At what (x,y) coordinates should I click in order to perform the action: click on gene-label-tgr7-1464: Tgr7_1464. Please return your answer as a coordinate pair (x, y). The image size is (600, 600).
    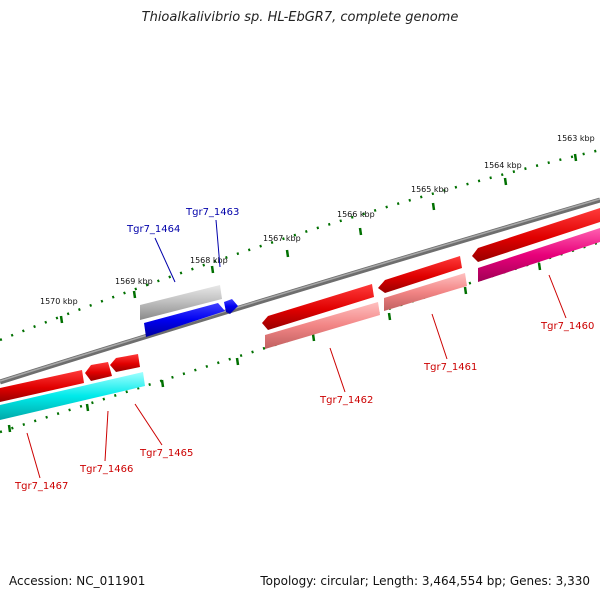
    Looking at the image, I should click on (153, 229).